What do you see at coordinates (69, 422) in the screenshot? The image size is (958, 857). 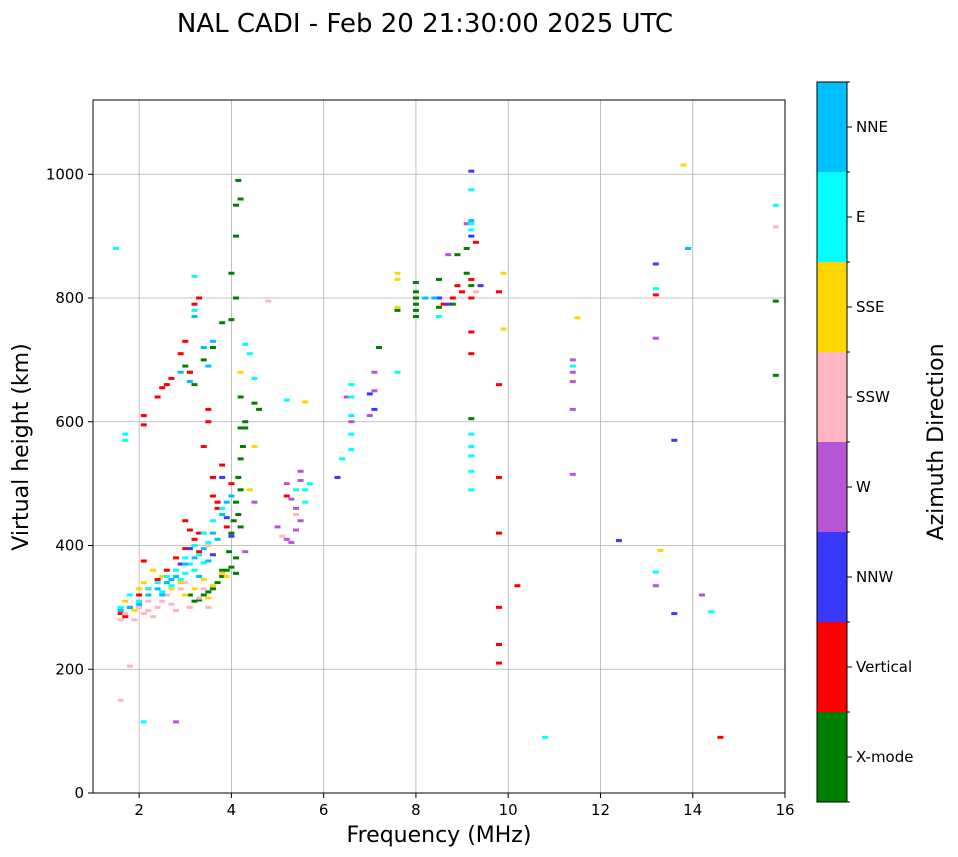 I see `y-tick-label: 600` at bounding box center [69, 422].